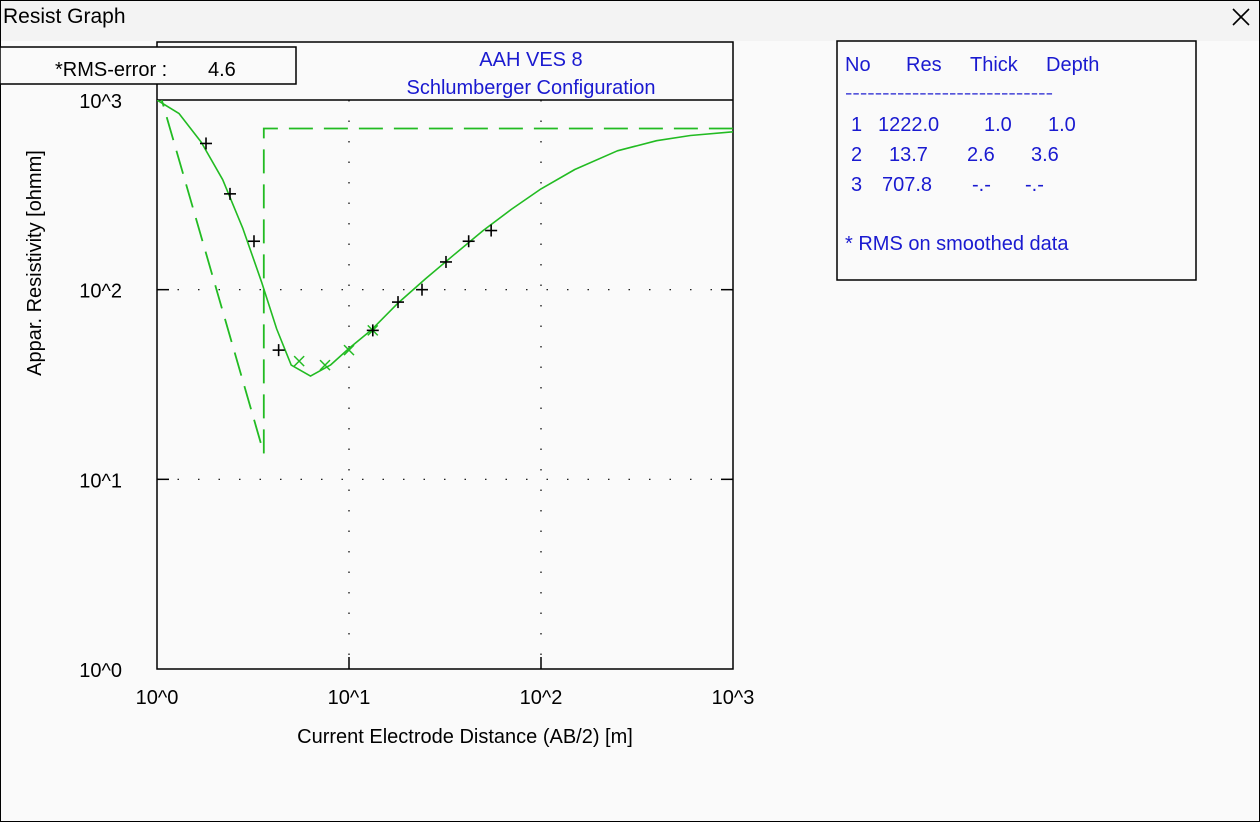 The width and height of the screenshot is (1260, 822). What do you see at coordinates (100, 292) in the screenshot?
I see `y-tick-label: 10^2` at bounding box center [100, 292].